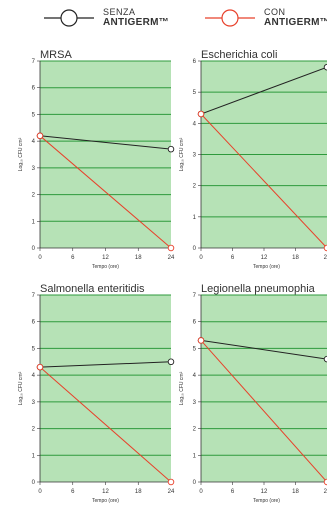 The width and height of the screenshot is (327, 508). What do you see at coordinates (230, 18) in the screenshot?
I see `legend-symbol-con` at bounding box center [230, 18].